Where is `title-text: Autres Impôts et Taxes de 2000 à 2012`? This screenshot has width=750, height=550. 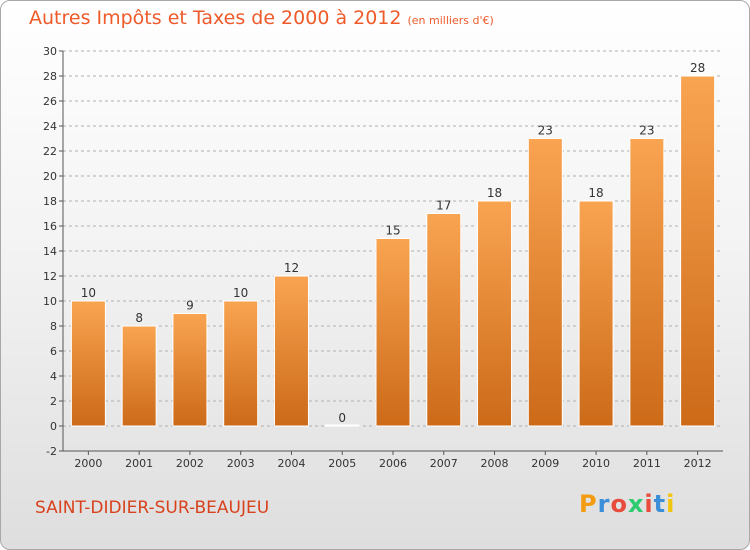 title-text: Autres Impôts et Taxes de 2000 à 2012 is located at coordinates (215, 18).